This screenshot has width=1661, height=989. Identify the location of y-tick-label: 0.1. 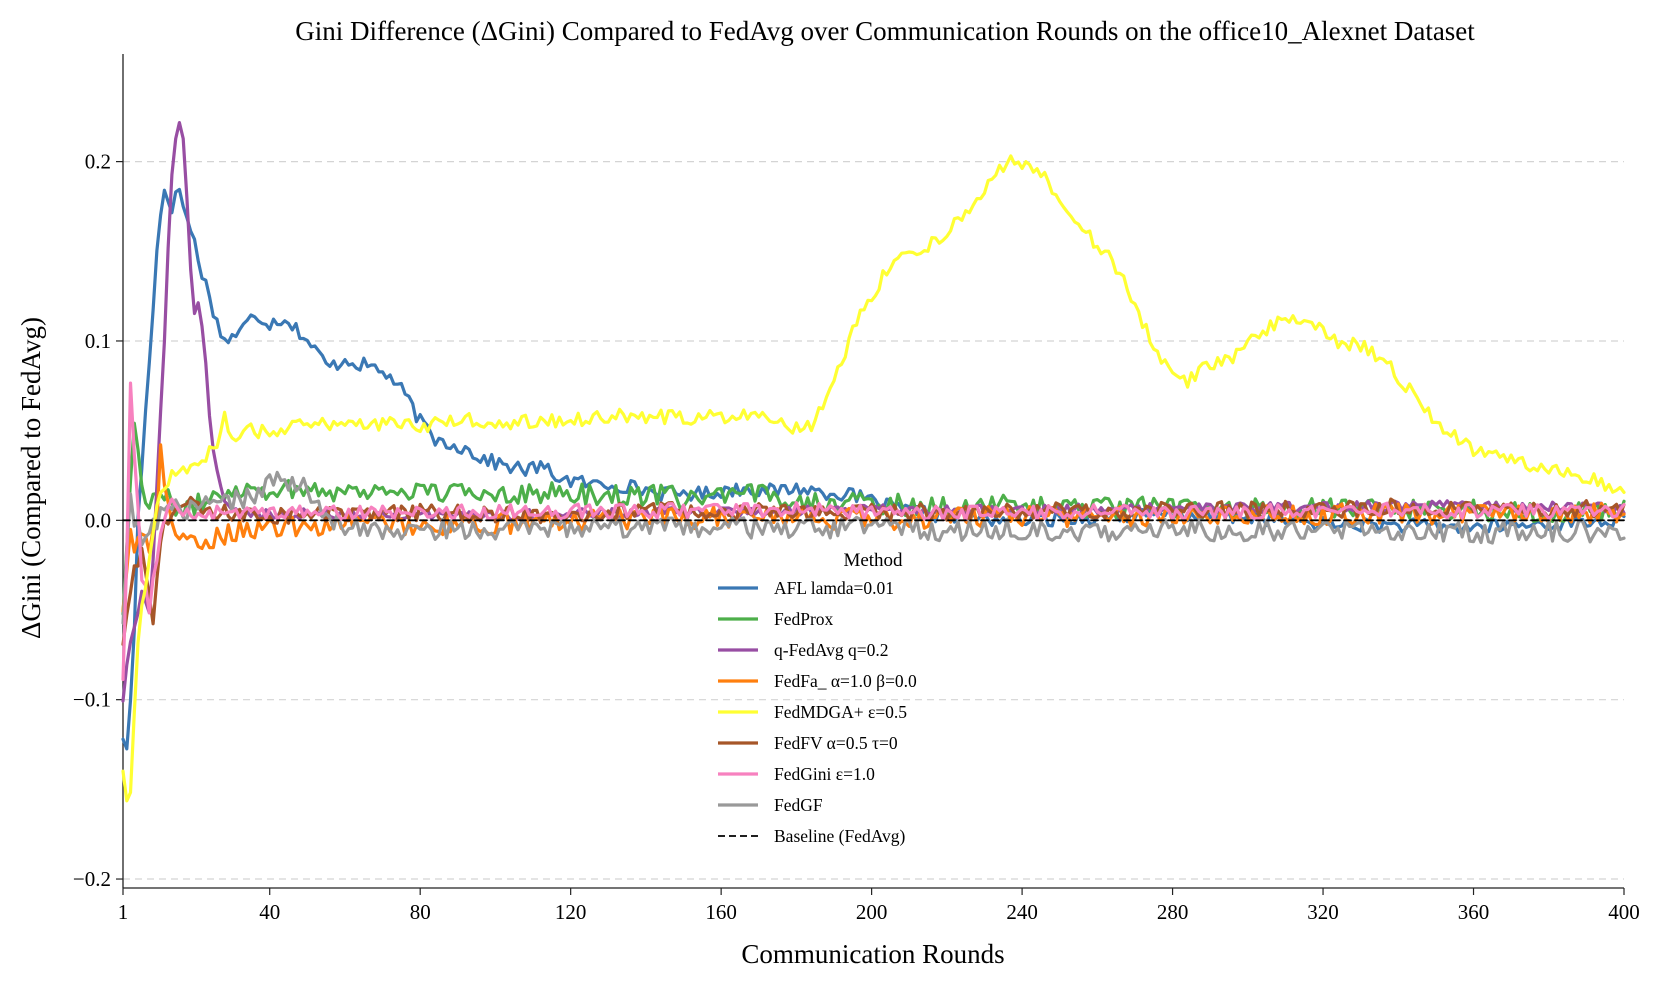
(98, 341).